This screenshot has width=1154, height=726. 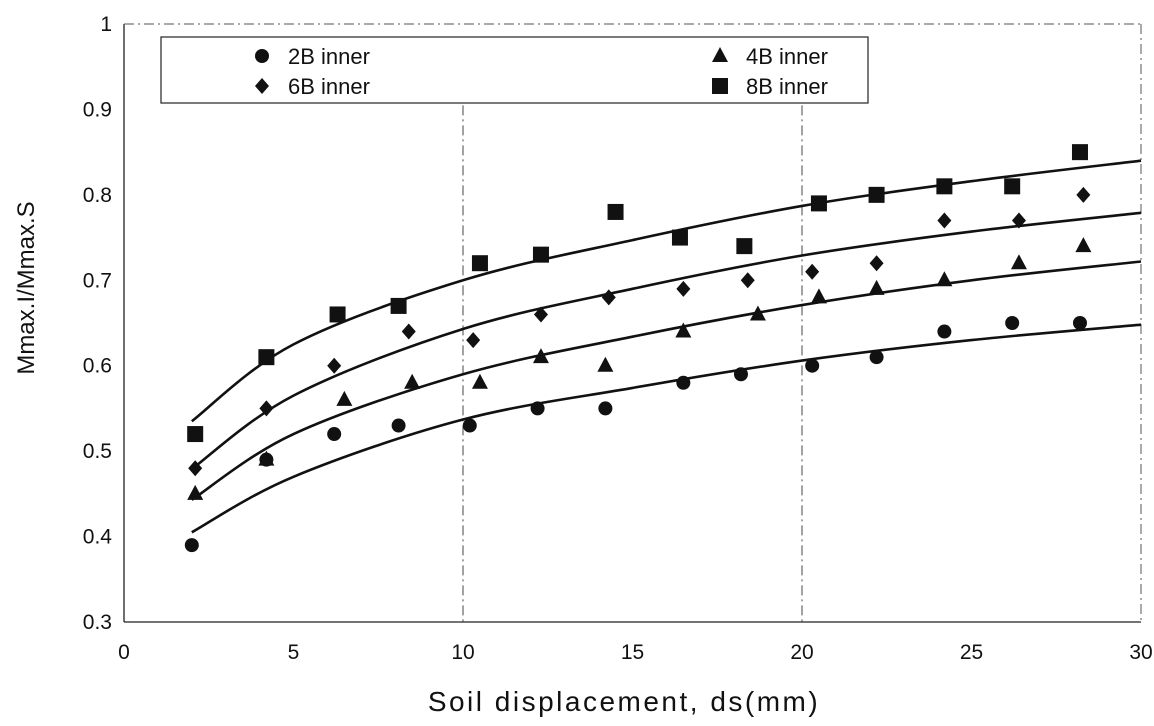 What do you see at coordinates (97, 366) in the screenshot?
I see `y-tick-label: 0.6` at bounding box center [97, 366].